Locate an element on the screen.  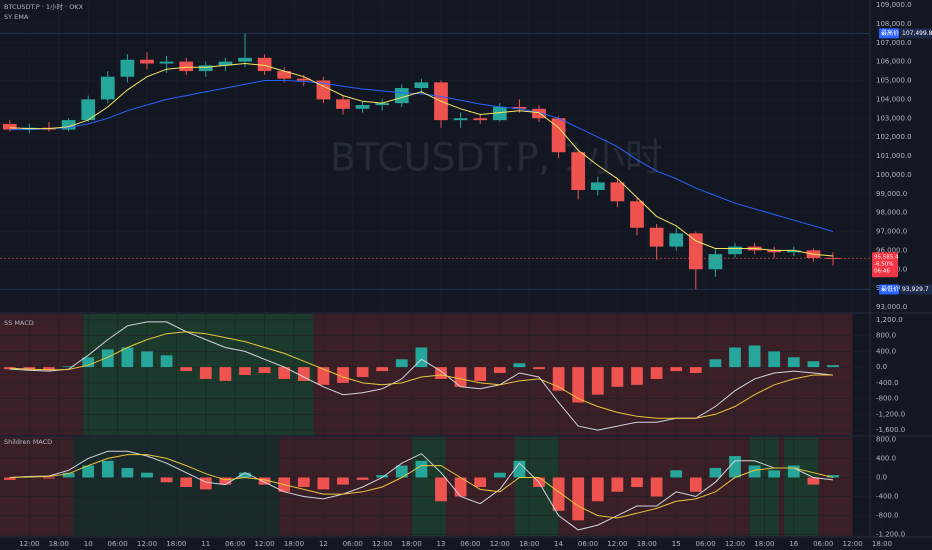
macd-title: Shildren MACD is located at coordinates (28, 442).